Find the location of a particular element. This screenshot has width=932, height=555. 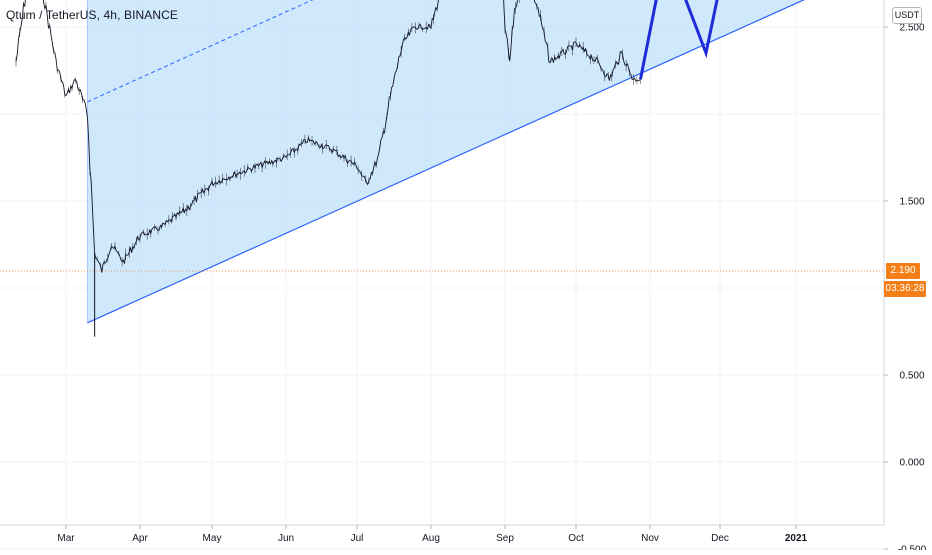

price-tick-label: 0.500 is located at coordinates (911, 376).